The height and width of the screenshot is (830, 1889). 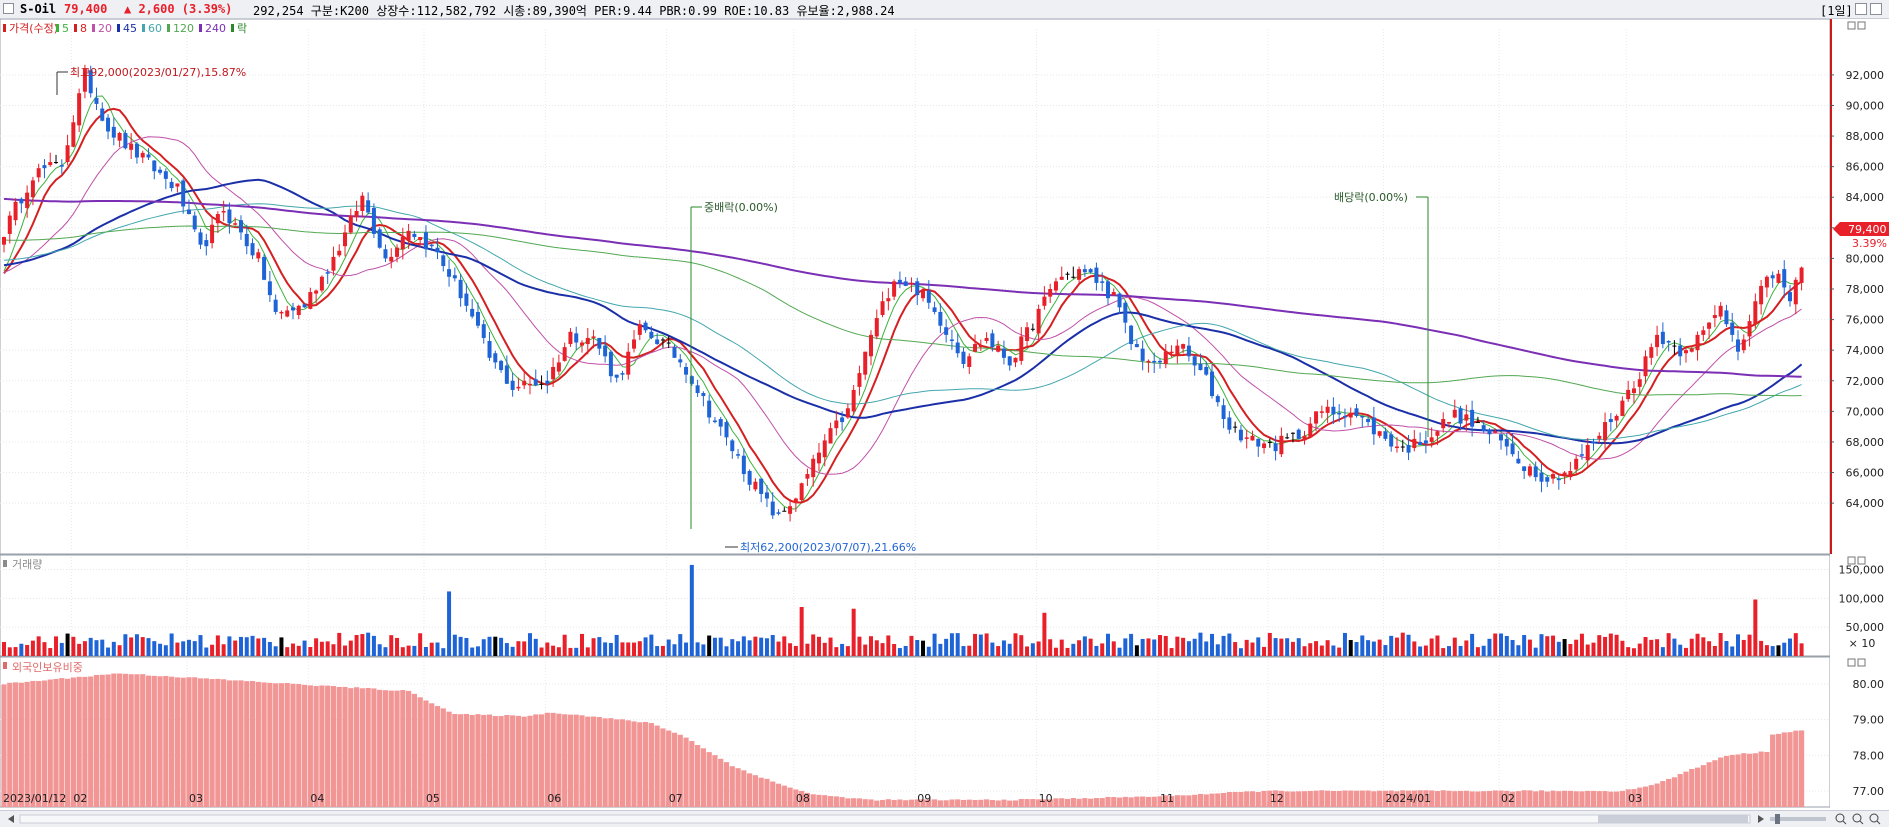 What do you see at coordinates (1865, 289) in the screenshot?
I see `price-tick-label: 78,000` at bounding box center [1865, 289].